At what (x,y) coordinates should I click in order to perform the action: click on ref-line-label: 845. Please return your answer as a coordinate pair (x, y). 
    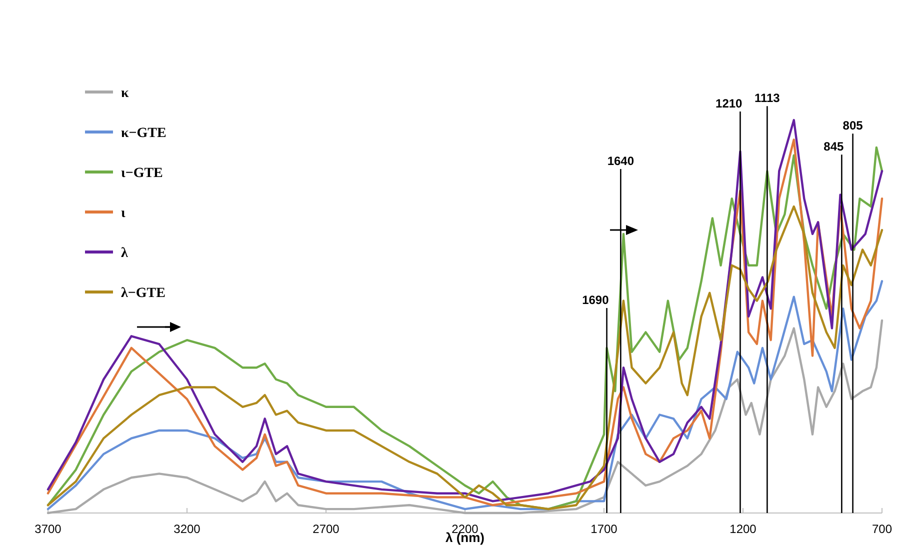
    Looking at the image, I should click on (834, 147).